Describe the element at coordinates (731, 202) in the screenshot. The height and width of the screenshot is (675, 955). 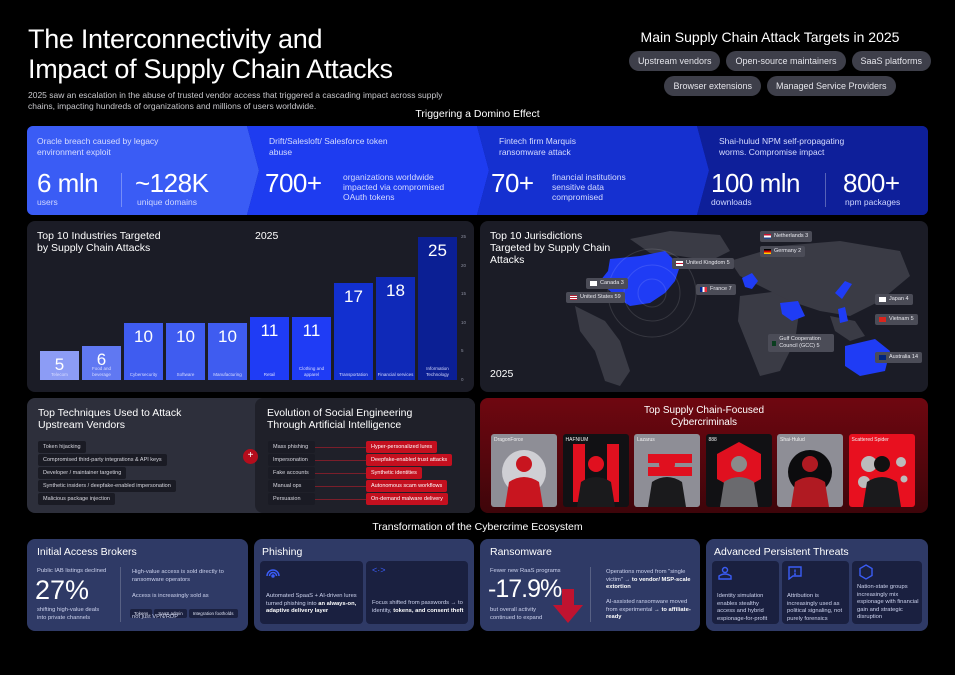
I see `stat-caption: downloads` at that location.